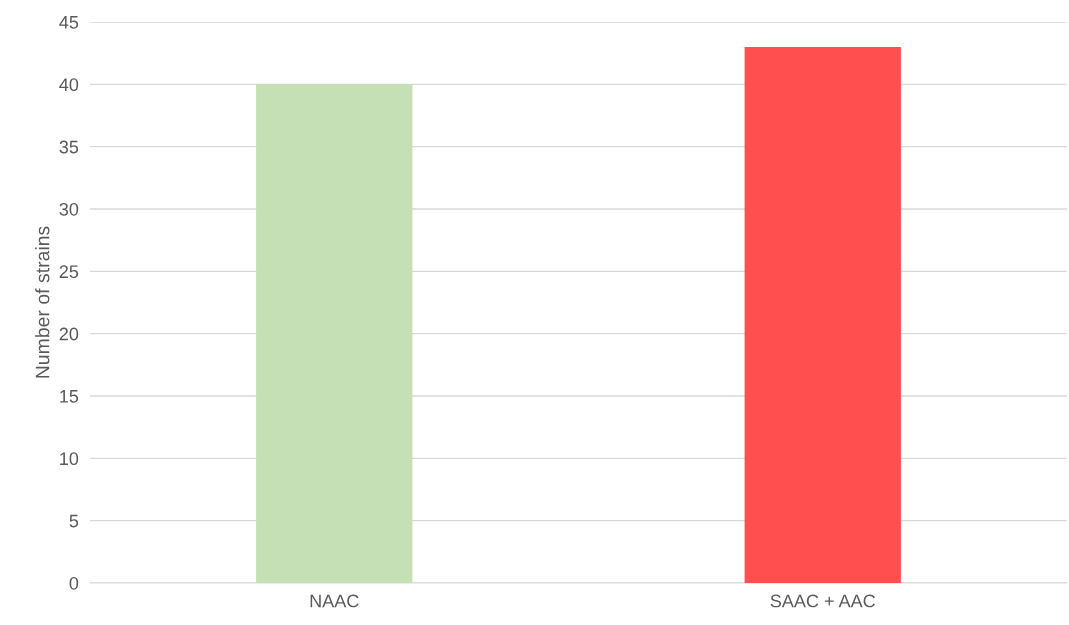 This screenshot has width=1069, height=625. What do you see at coordinates (74, 583) in the screenshot?
I see `y-tick-label: 0` at bounding box center [74, 583].